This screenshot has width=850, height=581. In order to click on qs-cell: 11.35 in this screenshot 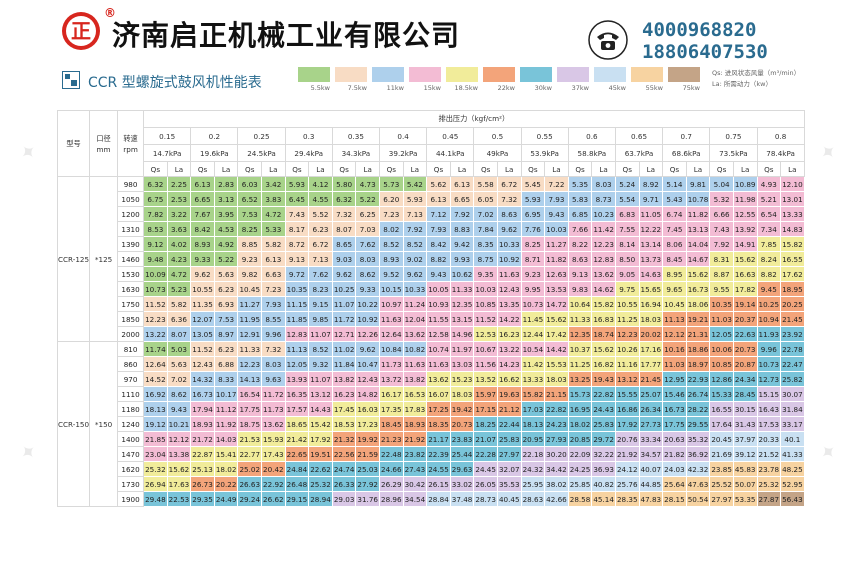, I will do `click(202, 304)`.